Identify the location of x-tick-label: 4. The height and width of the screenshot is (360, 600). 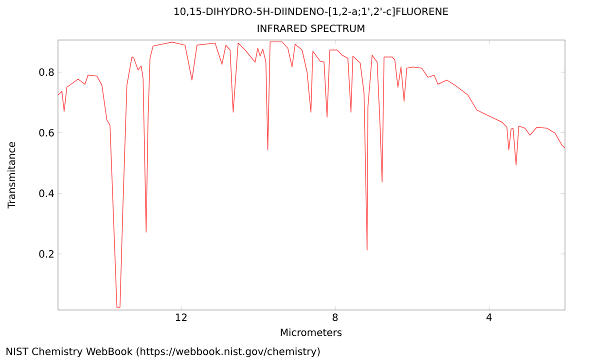
(489, 317).